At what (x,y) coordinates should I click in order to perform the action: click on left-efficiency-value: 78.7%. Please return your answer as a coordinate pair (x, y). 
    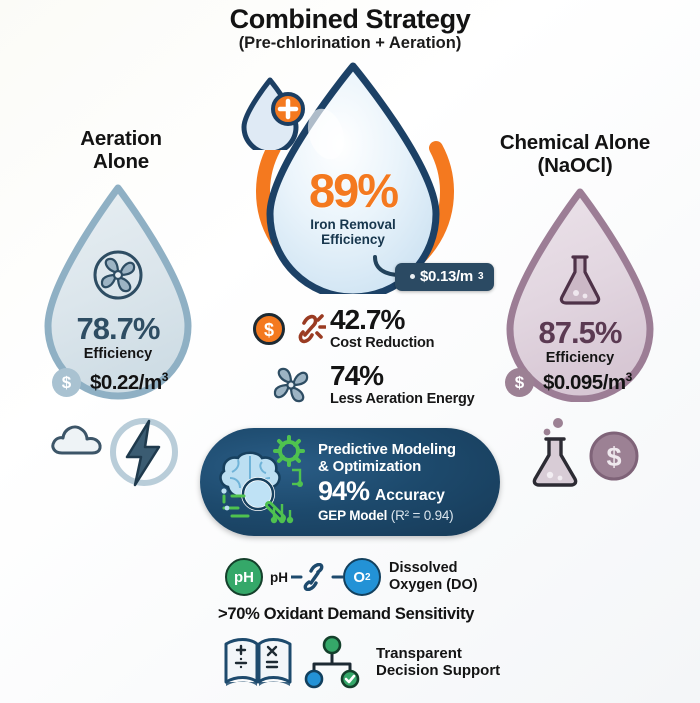
    Looking at the image, I should click on (118, 328).